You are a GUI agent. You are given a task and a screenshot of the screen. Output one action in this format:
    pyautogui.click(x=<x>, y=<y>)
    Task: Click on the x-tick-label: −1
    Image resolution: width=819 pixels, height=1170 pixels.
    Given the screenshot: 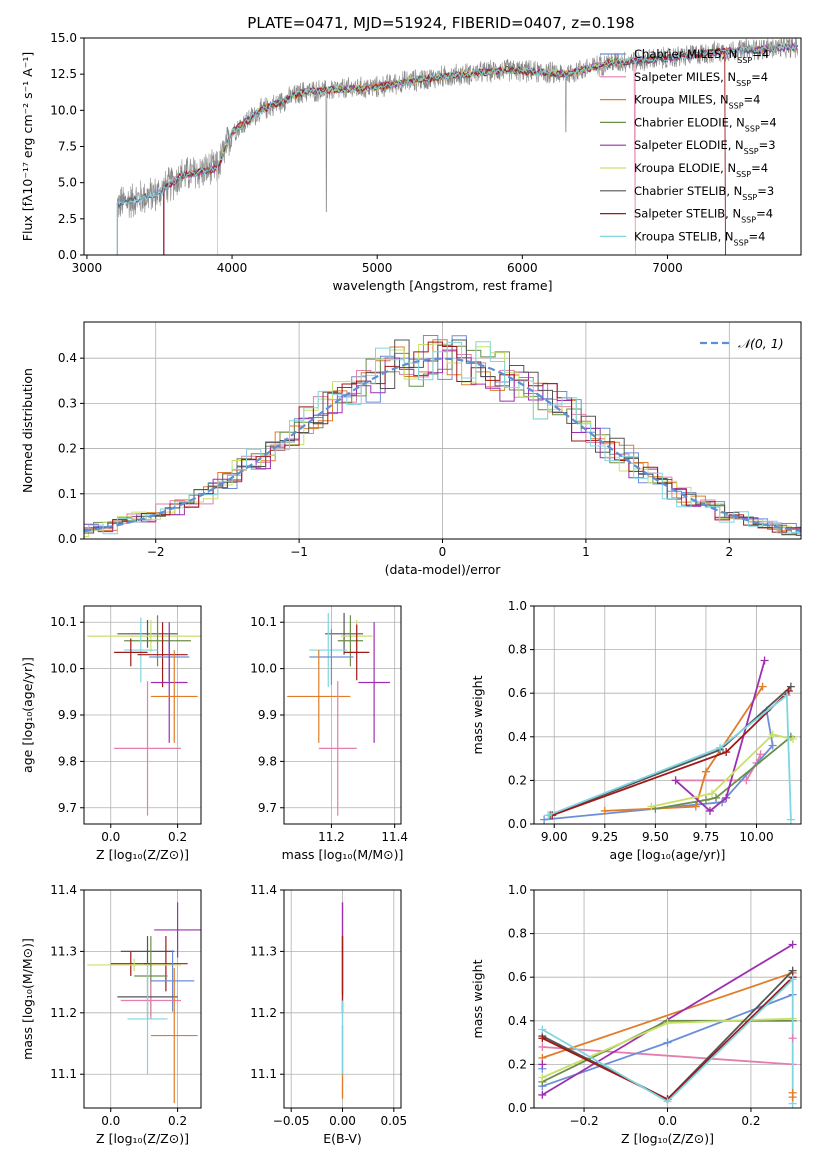 What is the action you would take?
    pyautogui.click(x=299, y=552)
    